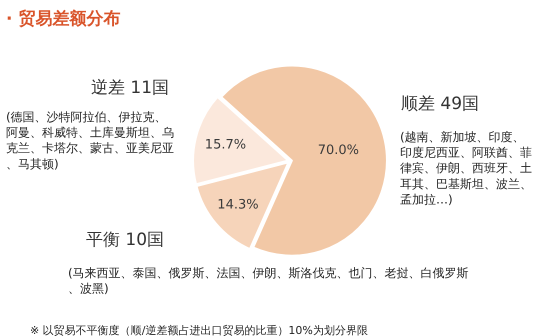 This screenshot has height=336, width=552. Describe the element at coordinates (90, 140) in the screenshot. I see `text: (德国、沙特阿拉伯、伊拉克、阿曼、科威特、土库曼斯坦、乌克兰、卡塔尔、蒙古、亚美尼亚、马其顿)` at that location.